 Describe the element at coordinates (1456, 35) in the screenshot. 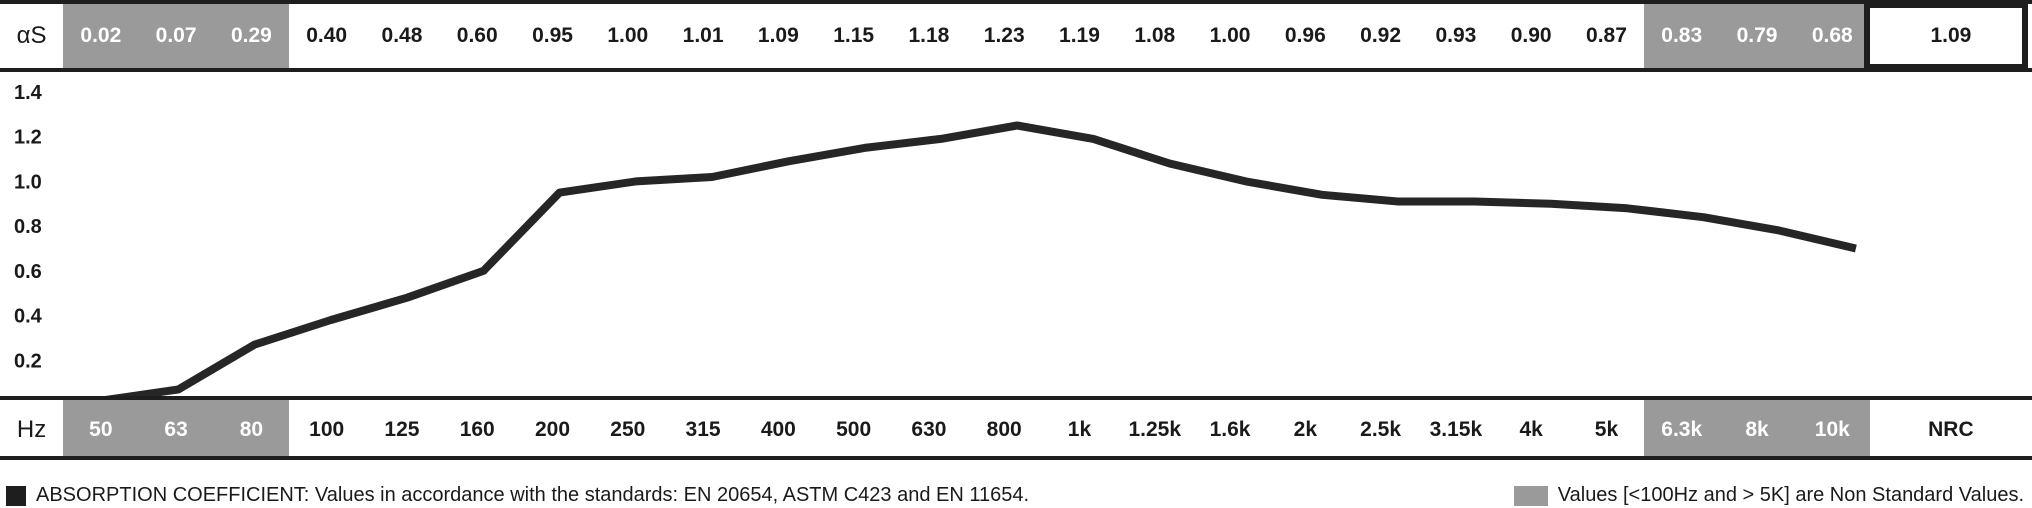

I see `absorption-value-3.15k: 0.93` at that location.